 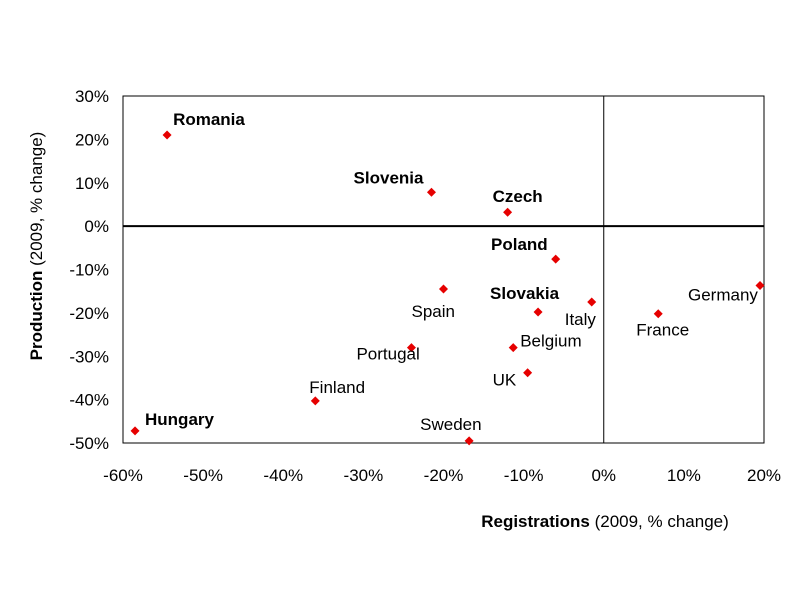 What do you see at coordinates (469, 441) in the screenshot?
I see `data-point-sweden` at bounding box center [469, 441].